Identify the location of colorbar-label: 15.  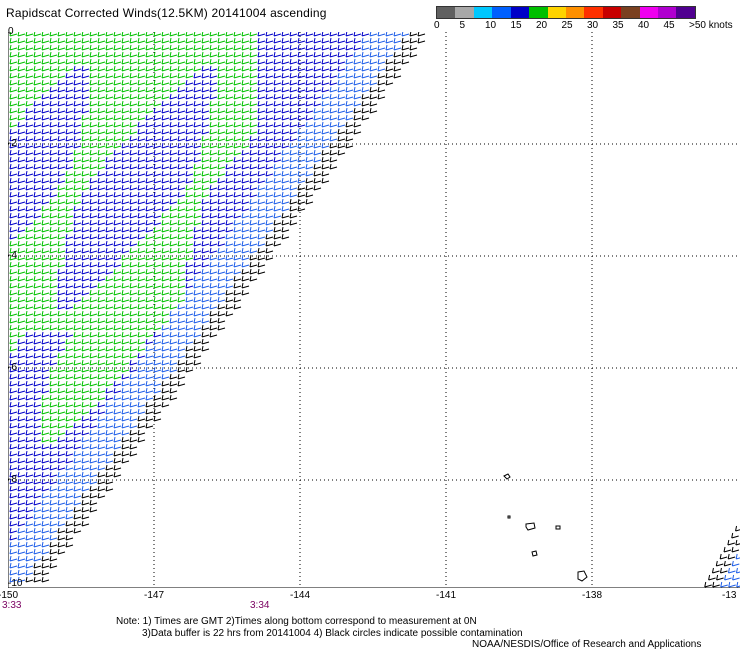
(516, 25).